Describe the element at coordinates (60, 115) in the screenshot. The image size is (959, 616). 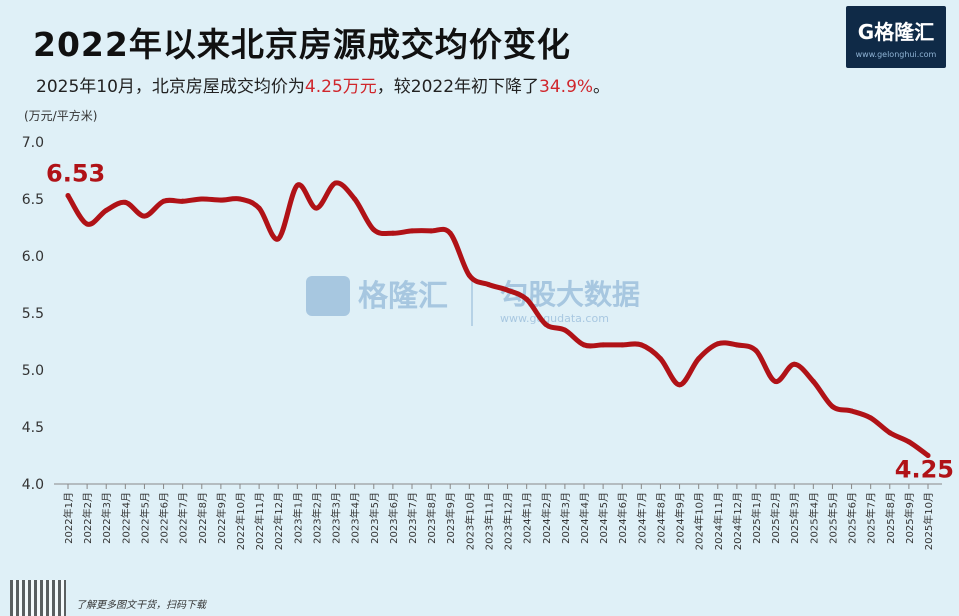
I see `y-axis-label: (万元/平方米)` at that location.